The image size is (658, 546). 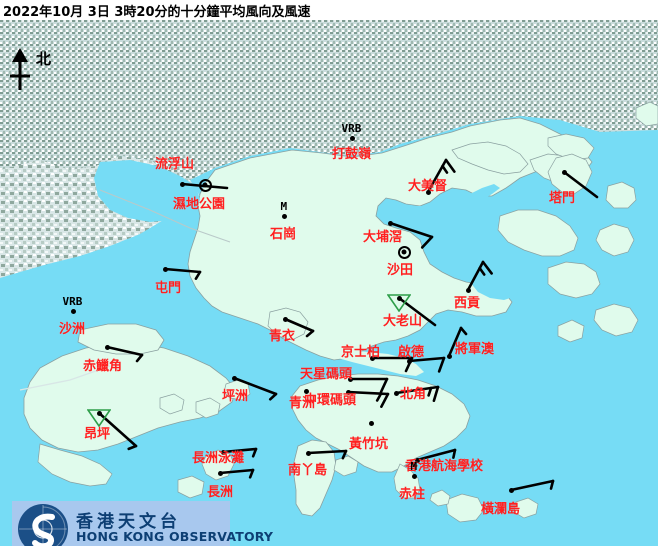 I want to click on north-arrow-icon, so click(x=20, y=69).